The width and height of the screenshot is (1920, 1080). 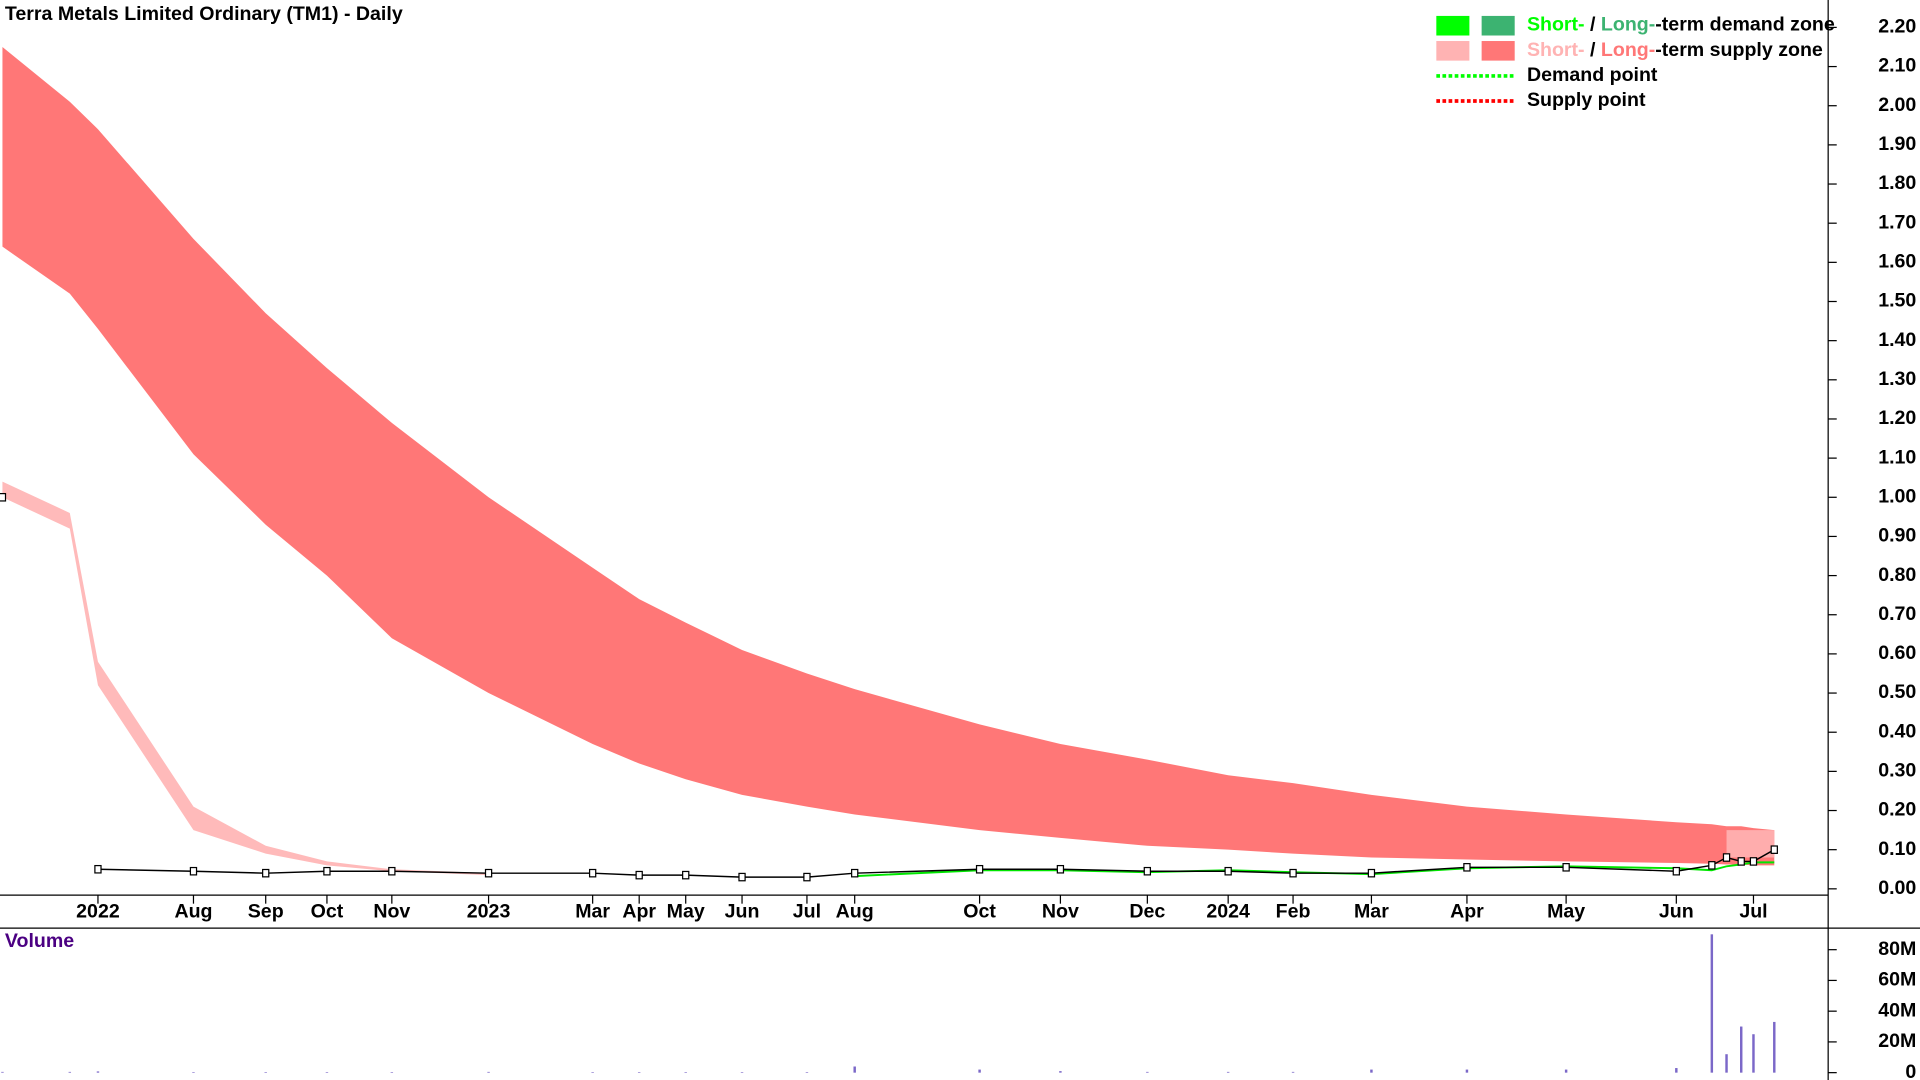 What do you see at coordinates (1897, 1041) in the screenshot?
I see `y-tick-label: 20M` at bounding box center [1897, 1041].